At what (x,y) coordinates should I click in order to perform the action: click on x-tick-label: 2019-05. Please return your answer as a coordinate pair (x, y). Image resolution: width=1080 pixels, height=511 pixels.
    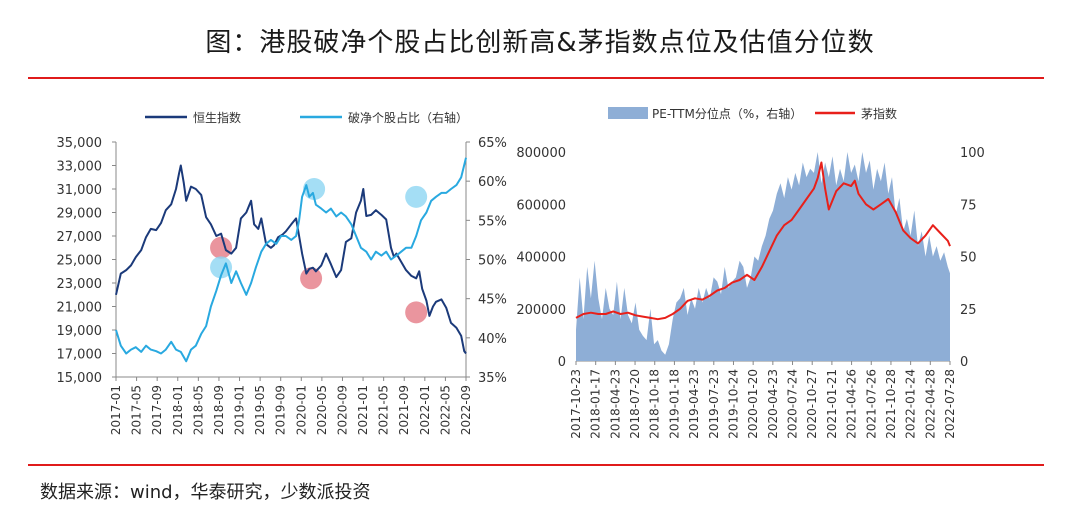
    Looking at the image, I should click on (260, 410).